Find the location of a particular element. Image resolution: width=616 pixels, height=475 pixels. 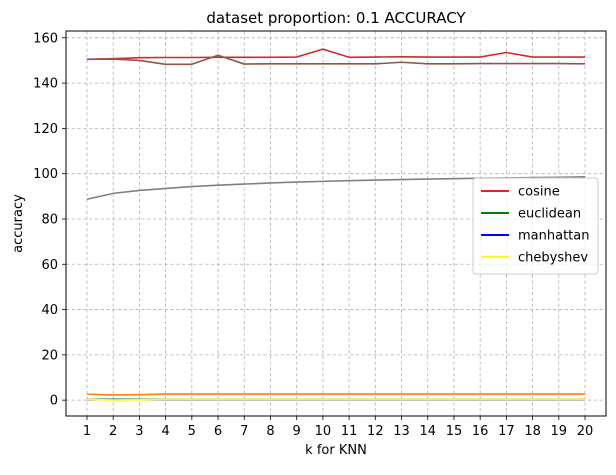

x-tick-label: 1 is located at coordinates (87, 431).